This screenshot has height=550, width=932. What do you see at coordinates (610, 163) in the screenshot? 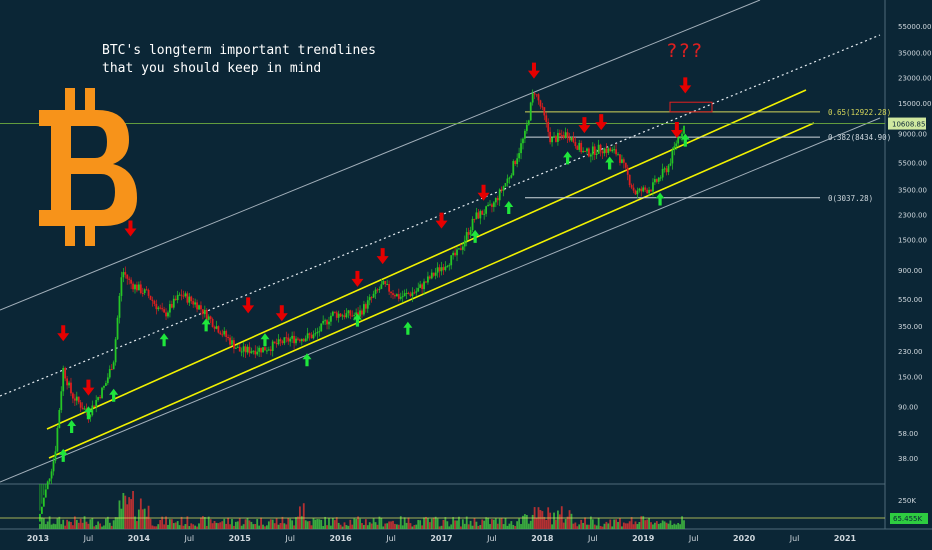
I see `buy-arrow-shape` at bounding box center [610, 163].